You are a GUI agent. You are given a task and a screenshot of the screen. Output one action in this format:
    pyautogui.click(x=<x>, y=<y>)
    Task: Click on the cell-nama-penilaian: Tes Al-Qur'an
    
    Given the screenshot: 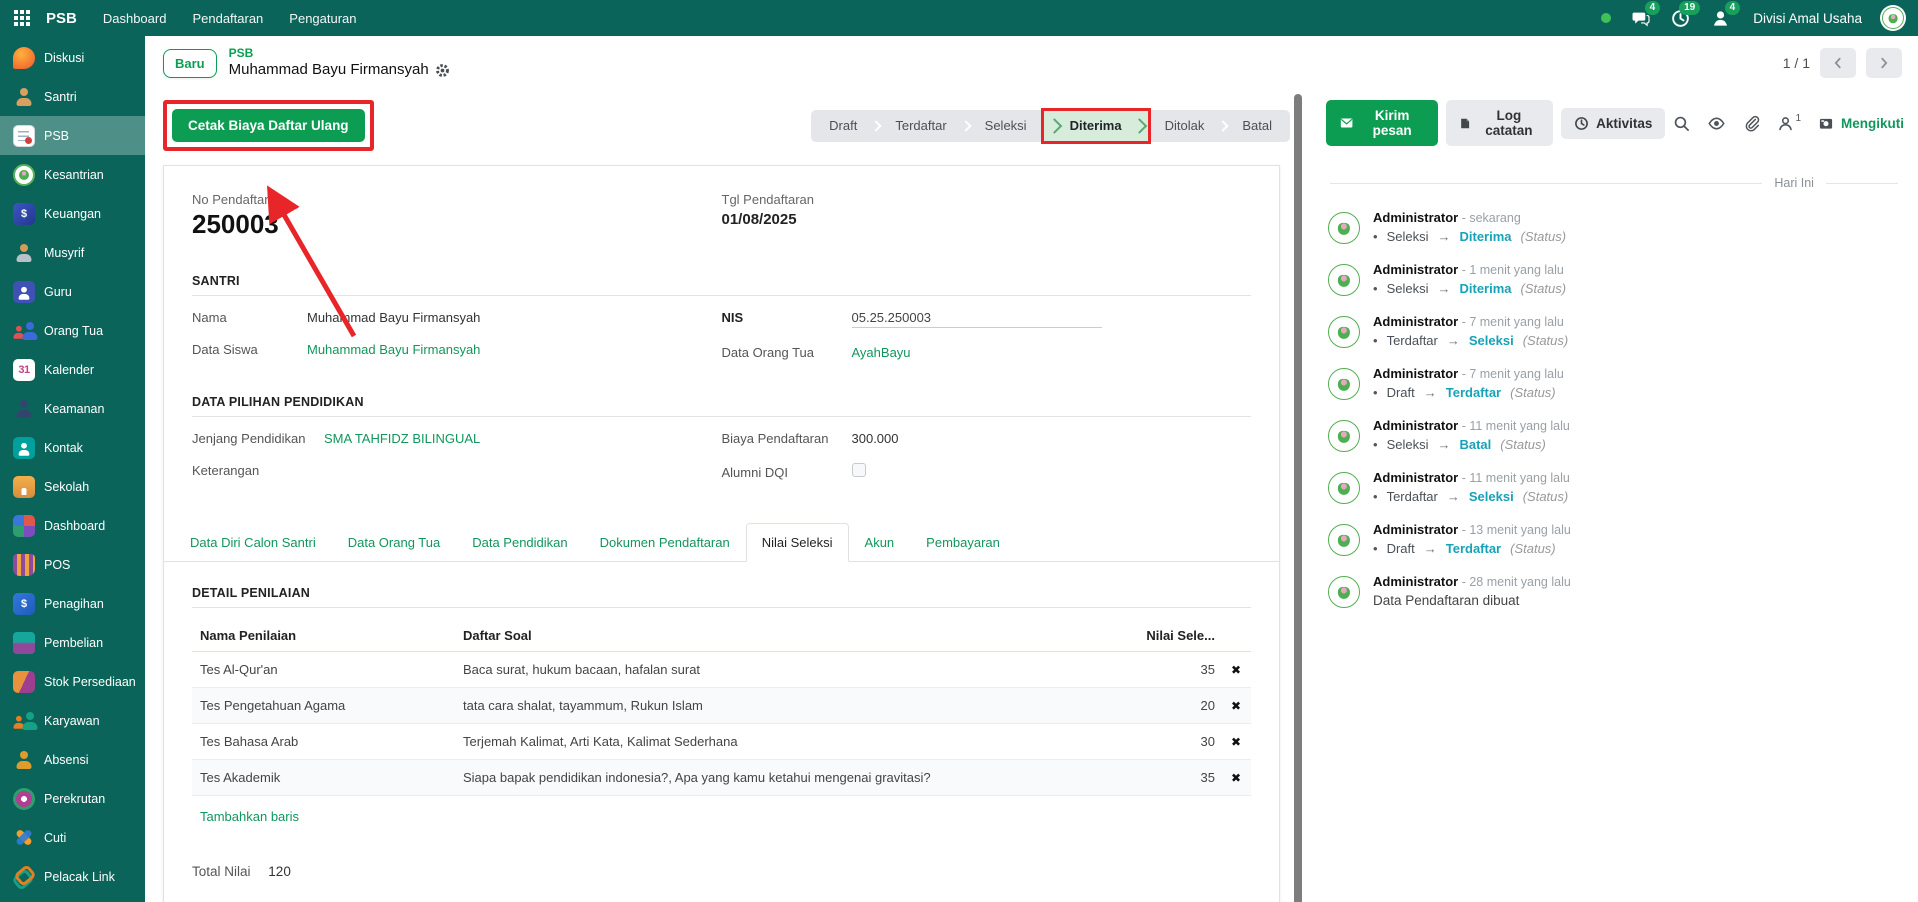 What is the action you would take?
    pyautogui.click(x=324, y=669)
    